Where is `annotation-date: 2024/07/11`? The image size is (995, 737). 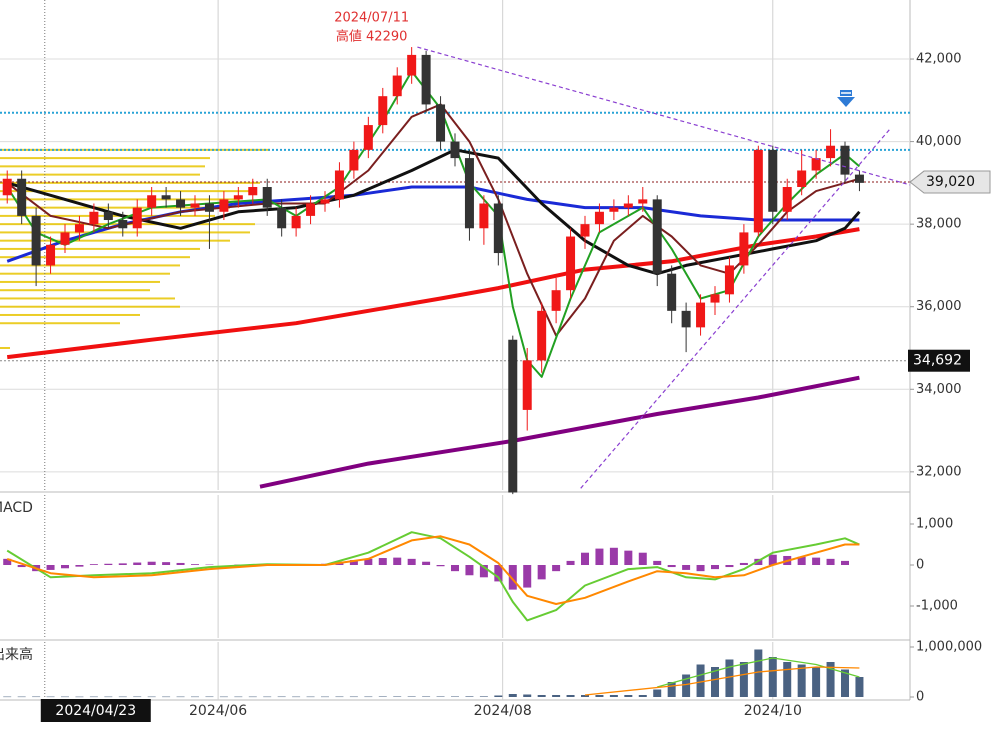
annotation-date: 2024/07/11 is located at coordinates (371, 18).